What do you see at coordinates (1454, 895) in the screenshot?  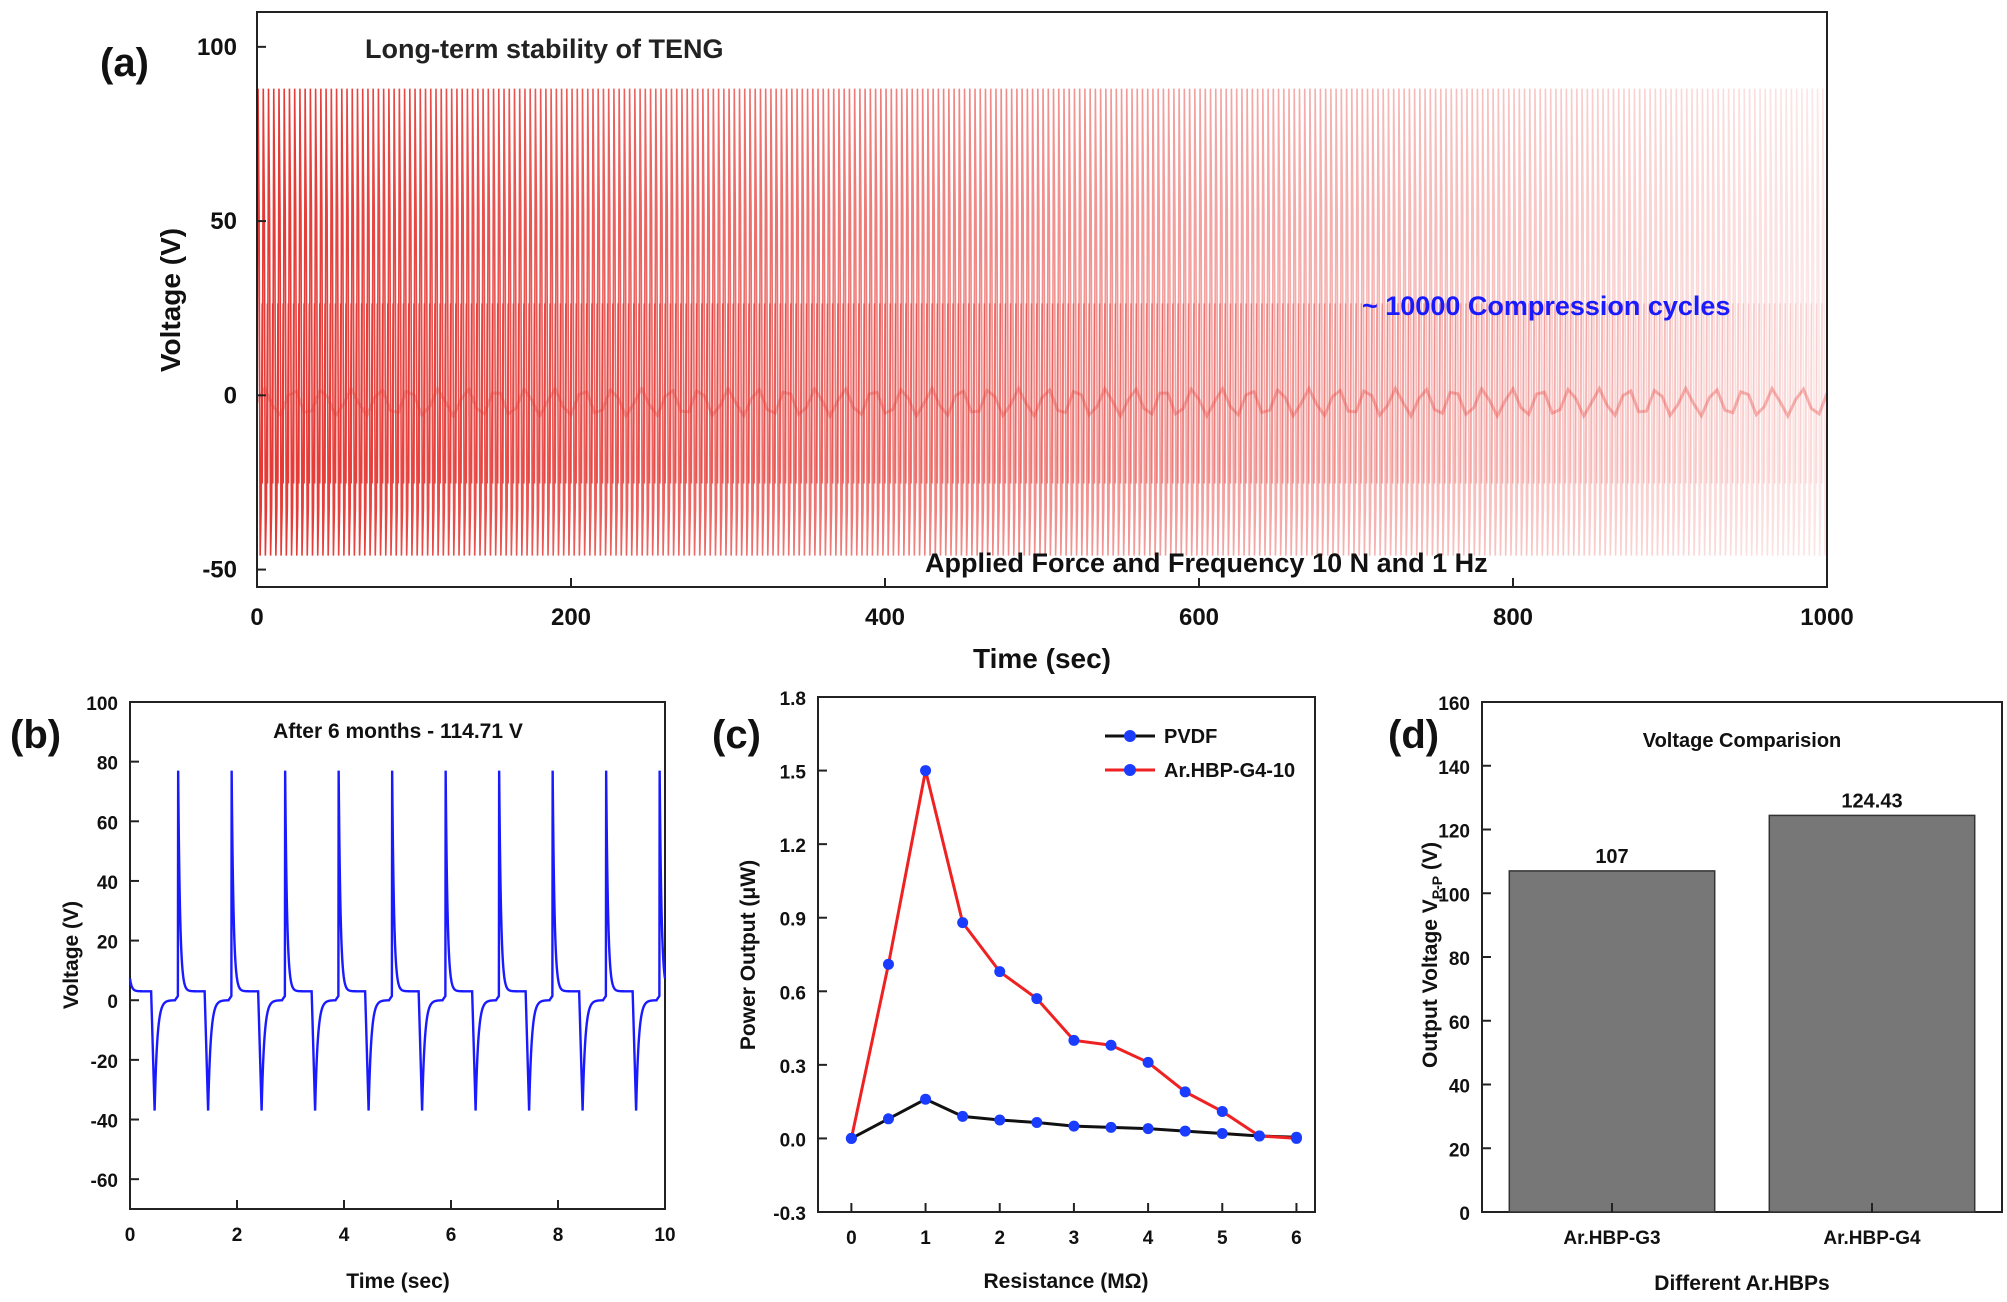 I see `y-tick-label: 100` at bounding box center [1454, 895].